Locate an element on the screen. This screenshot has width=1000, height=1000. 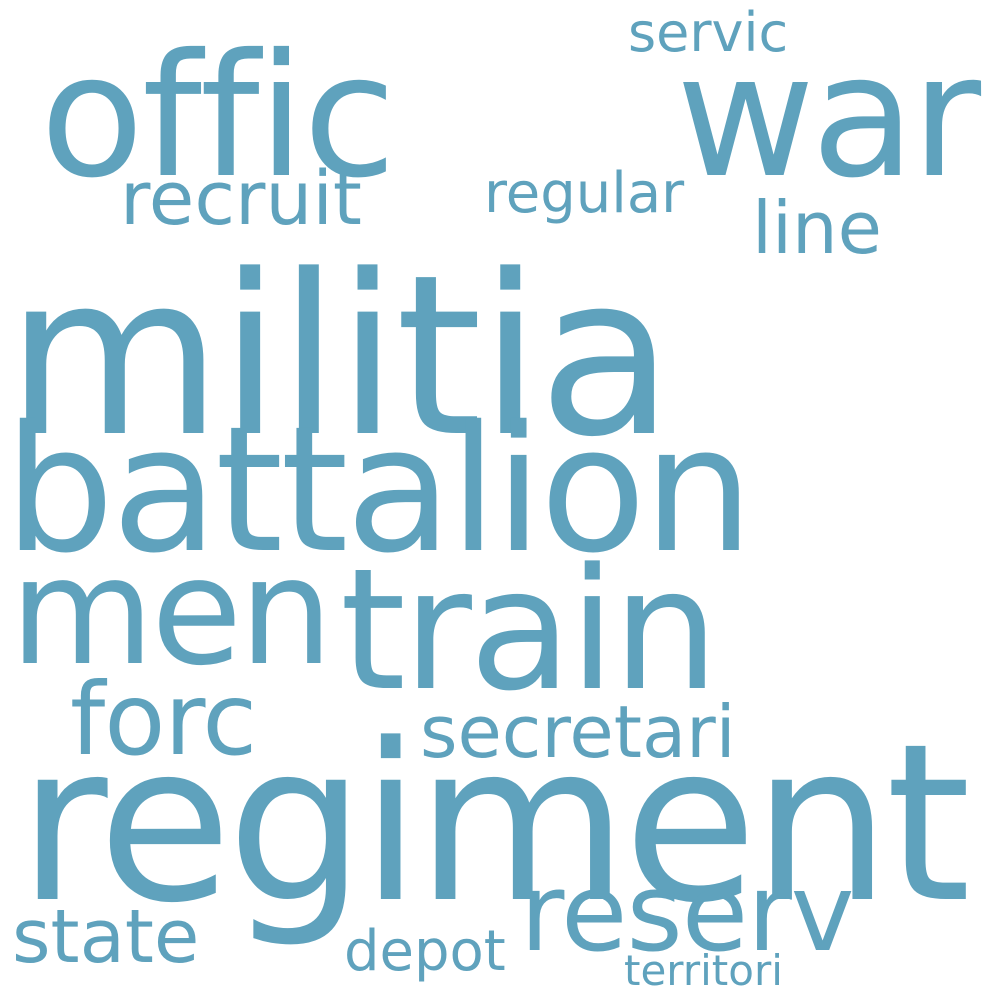
word-regular: regular is located at coordinates (584, 193).